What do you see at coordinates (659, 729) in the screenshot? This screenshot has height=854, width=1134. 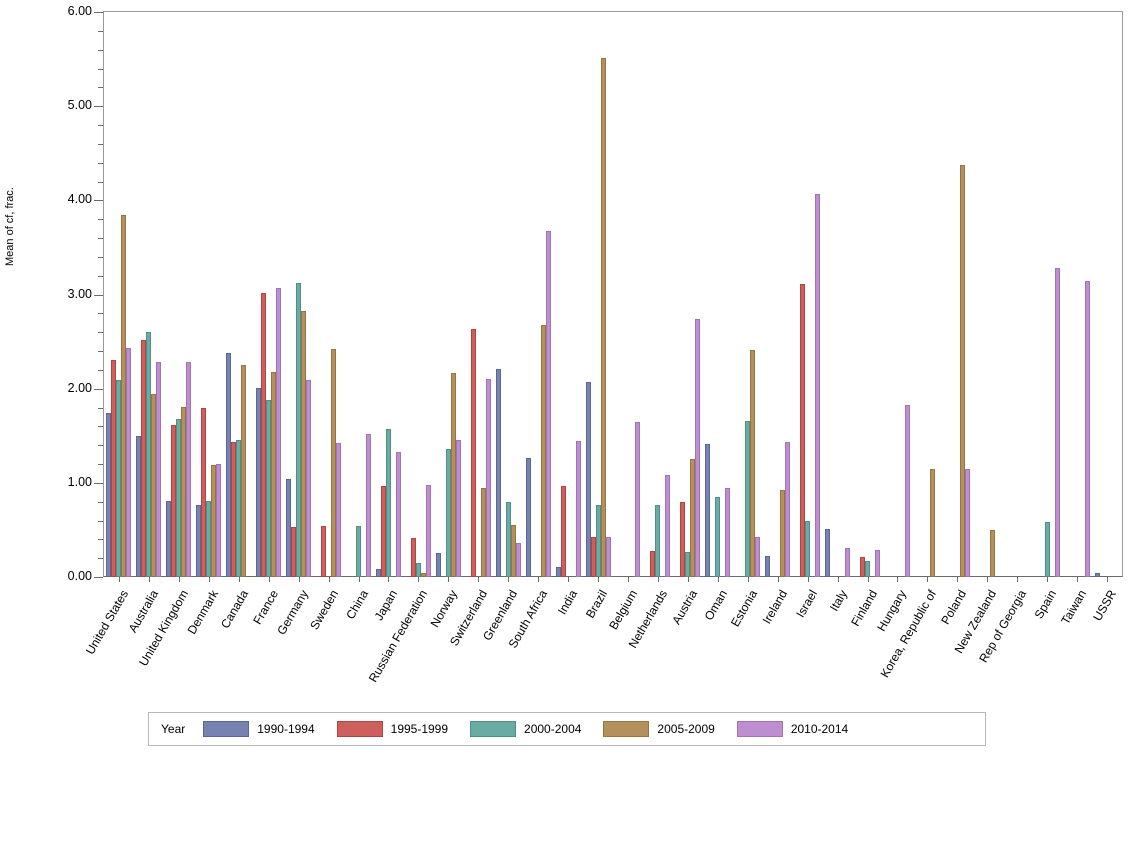 I see `legend-entry: 2005-2009` at bounding box center [659, 729].